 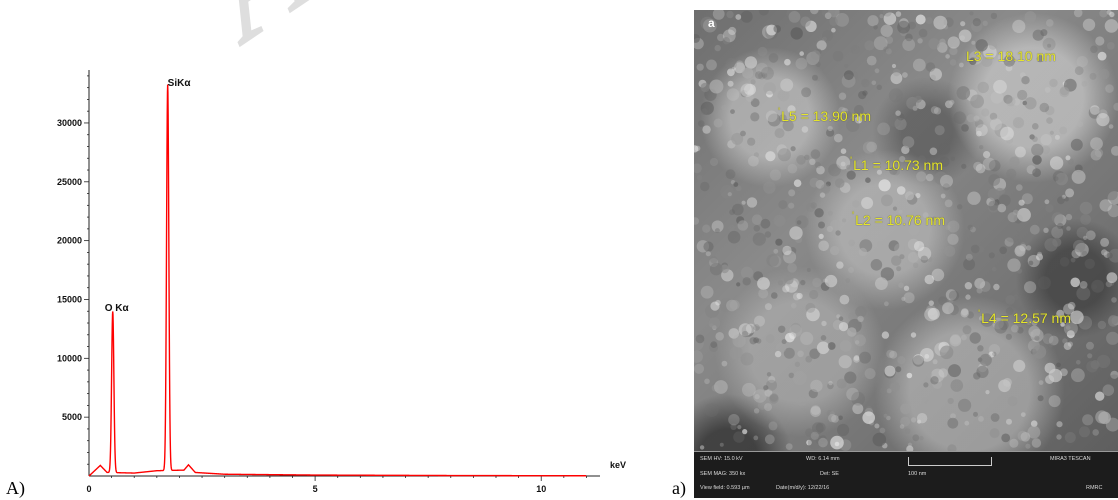 What do you see at coordinates (899, 219) in the screenshot?
I see `measurement-label-l2: 'L2 = 10.76 nm` at bounding box center [899, 219].